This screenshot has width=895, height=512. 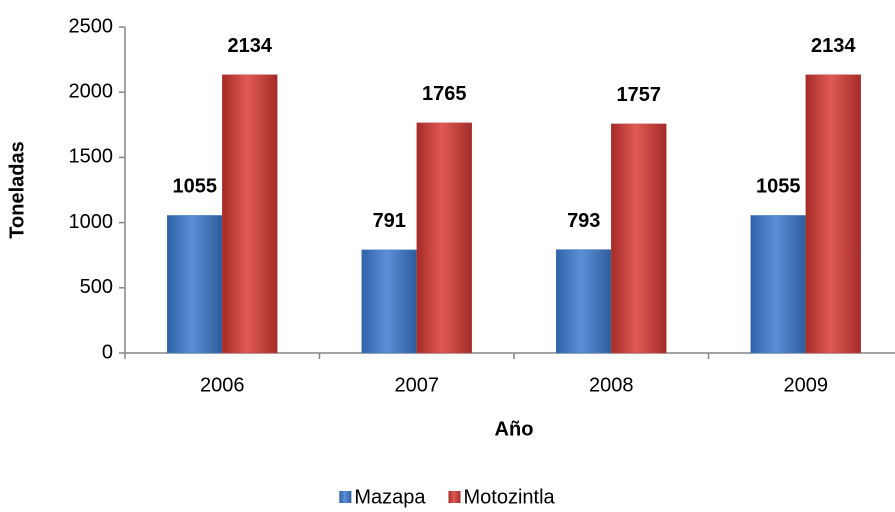 What do you see at coordinates (444, 94) in the screenshot?
I see `data-label: 1765` at bounding box center [444, 94].